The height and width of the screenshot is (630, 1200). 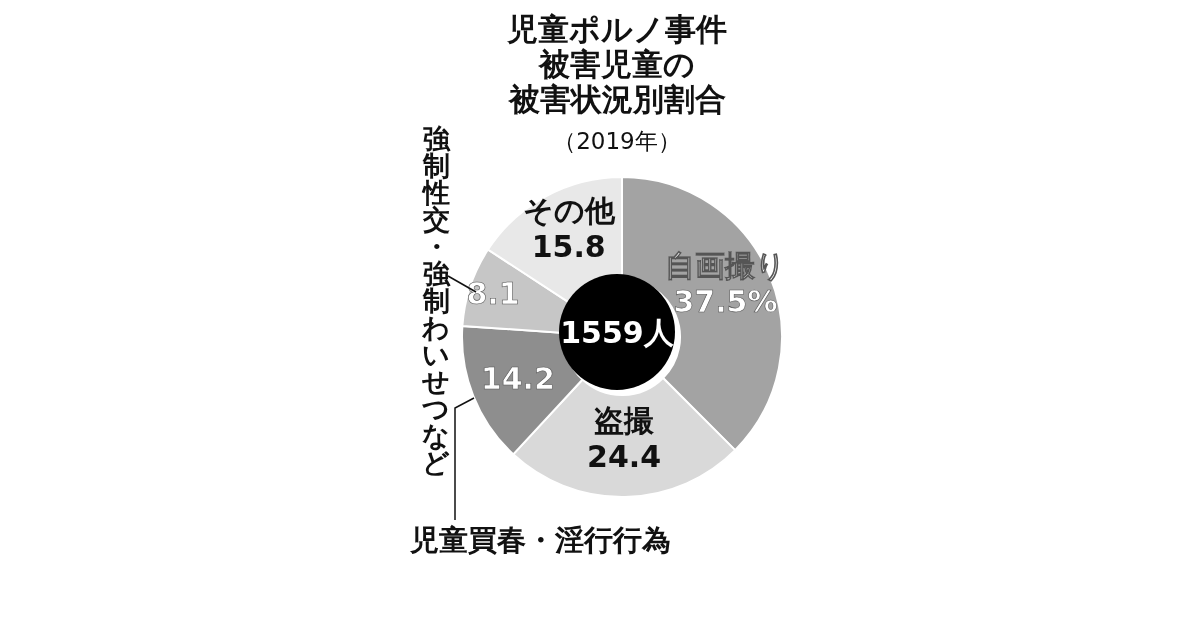 What do you see at coordinates (517, 378) in the screenshot?
I see `data-label: 14.2` at bounding box center [517, 378].